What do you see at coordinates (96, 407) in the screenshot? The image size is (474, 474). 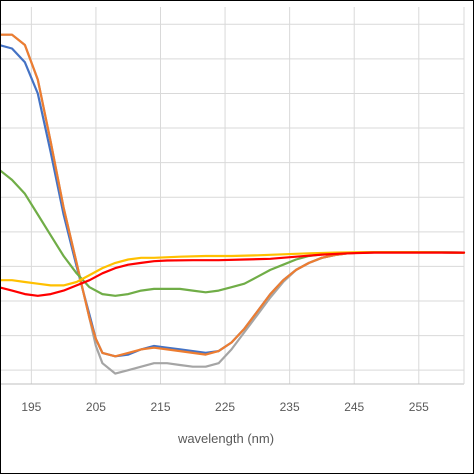 I see `x-tick-label: 205` at bounding box center [96, 407].